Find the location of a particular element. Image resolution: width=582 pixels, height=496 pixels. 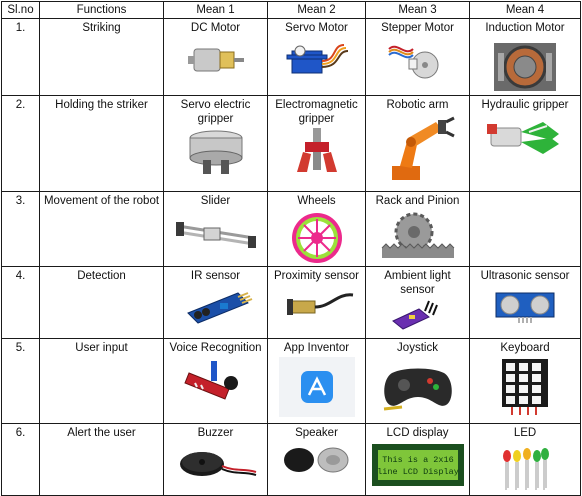

mean-label: Speaker is located at coordinates (316, 433).